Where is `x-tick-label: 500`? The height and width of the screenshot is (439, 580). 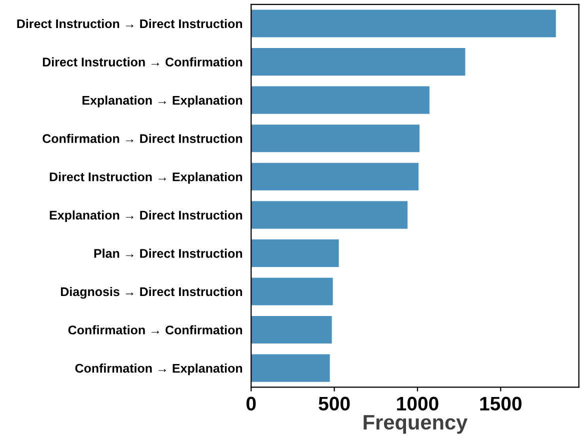
x-tick-label: 500 is located at coordinates (334, 403).